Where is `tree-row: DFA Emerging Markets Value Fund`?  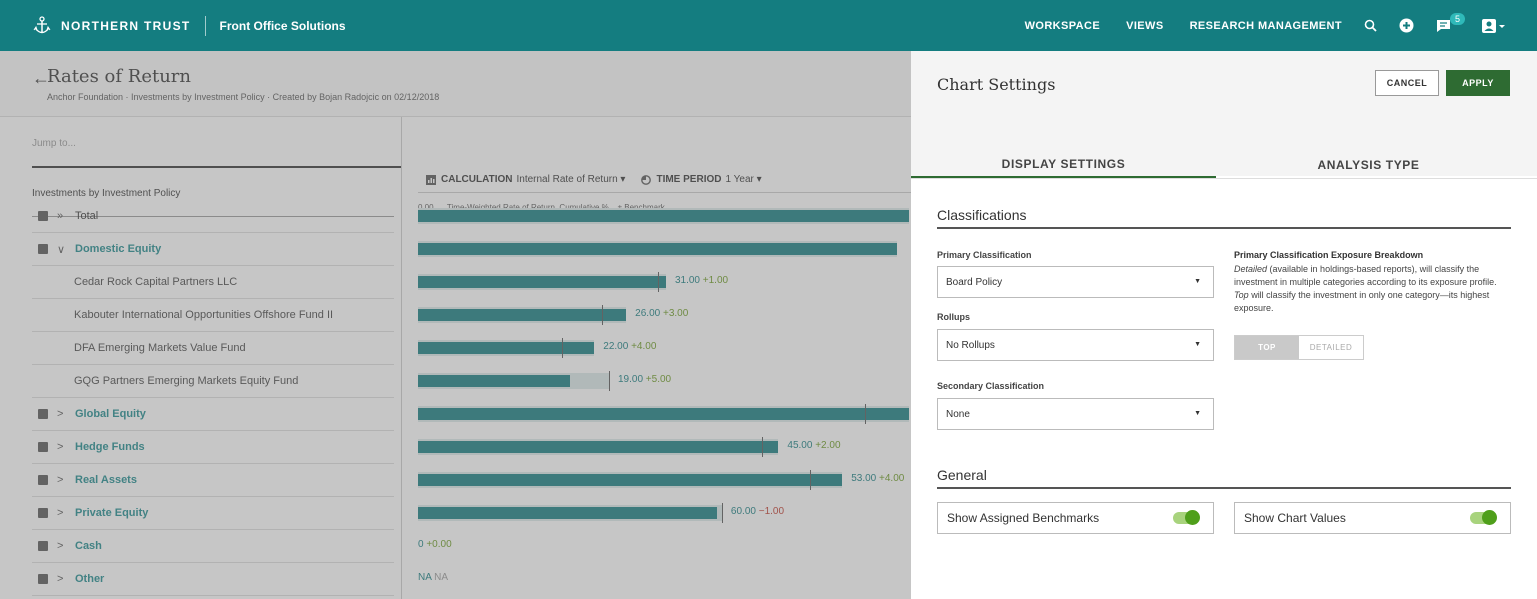 tree-row: DFA Emerging Markets Value Fund is located at coordinates (213, 348).